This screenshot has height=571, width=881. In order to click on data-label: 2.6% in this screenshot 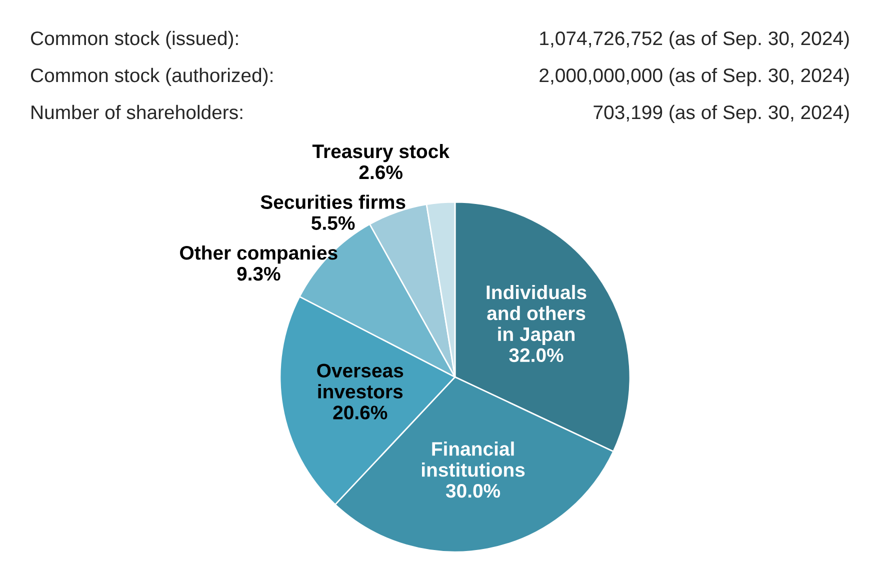, I will do `click(380, 172)`.